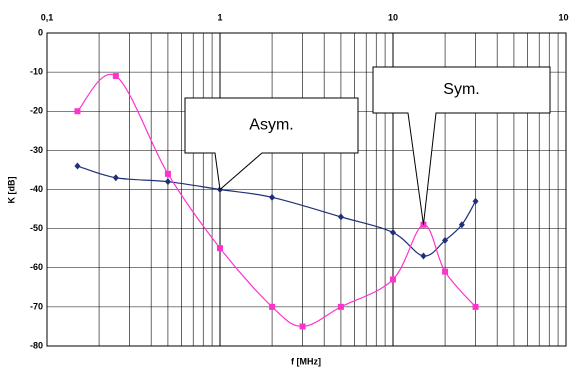 Image resolution: width=569 pixels, height=368 pixels. What do you see at coordinates (393, 17) in the screenshot?
I see `x-tick-label: 10` at bounding box center [393, 17].